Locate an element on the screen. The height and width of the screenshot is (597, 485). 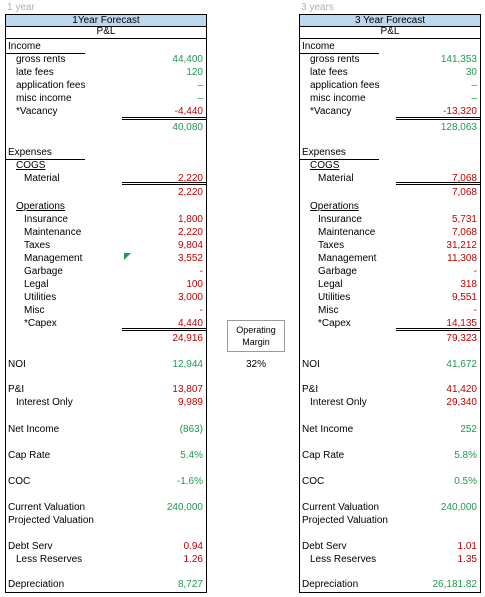
row-label: Taxes is located at coordinates (331, 245).